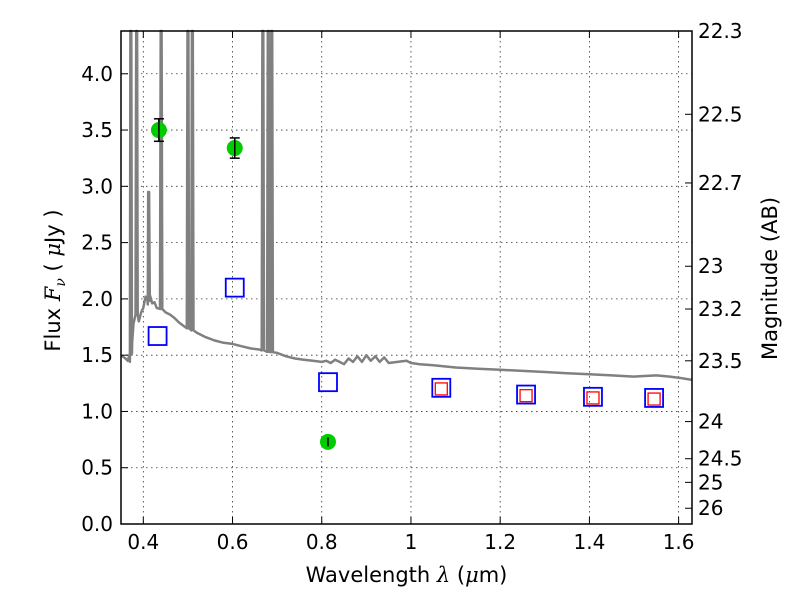 The height and width of the screenshot is (600, 800). What do you see at coordinates (493, 575) in the screenshot?
I see `x-axis-label-unit: m)` at bounding box center [493, 575].